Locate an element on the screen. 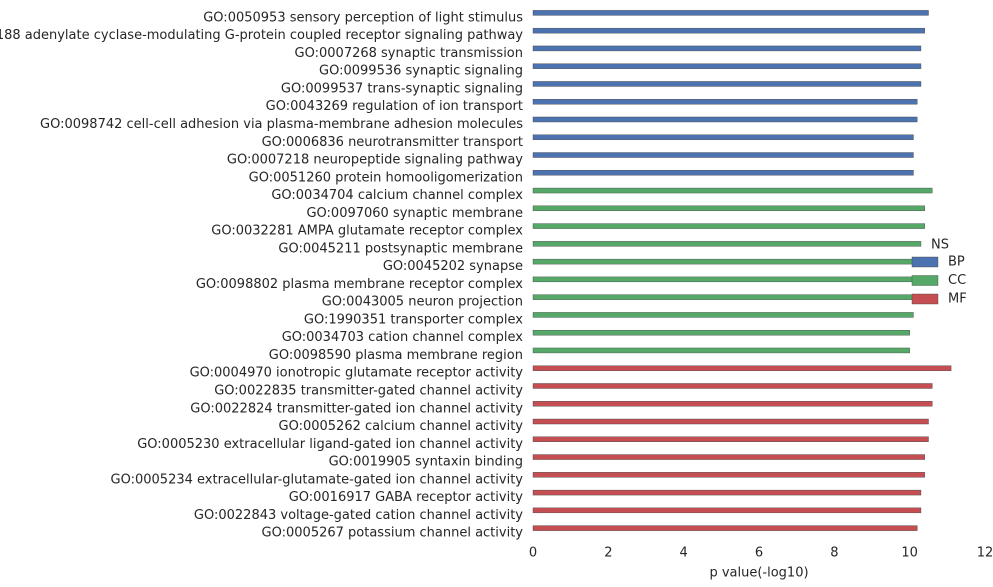 The height and width of the screenshot is (587, 993). y-tick-label: GO:0005262 calcium channel activity is located at coordinates (401, 426).